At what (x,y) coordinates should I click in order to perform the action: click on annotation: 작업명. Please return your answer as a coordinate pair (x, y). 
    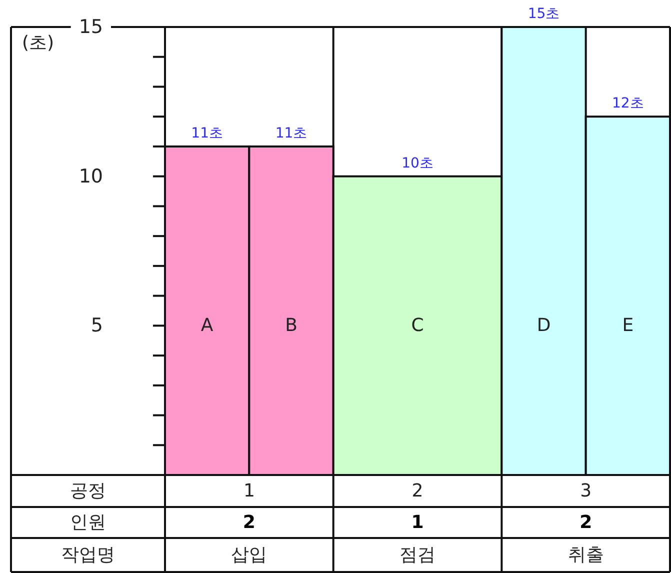
    Looking at the image, I should click on (88, 555).